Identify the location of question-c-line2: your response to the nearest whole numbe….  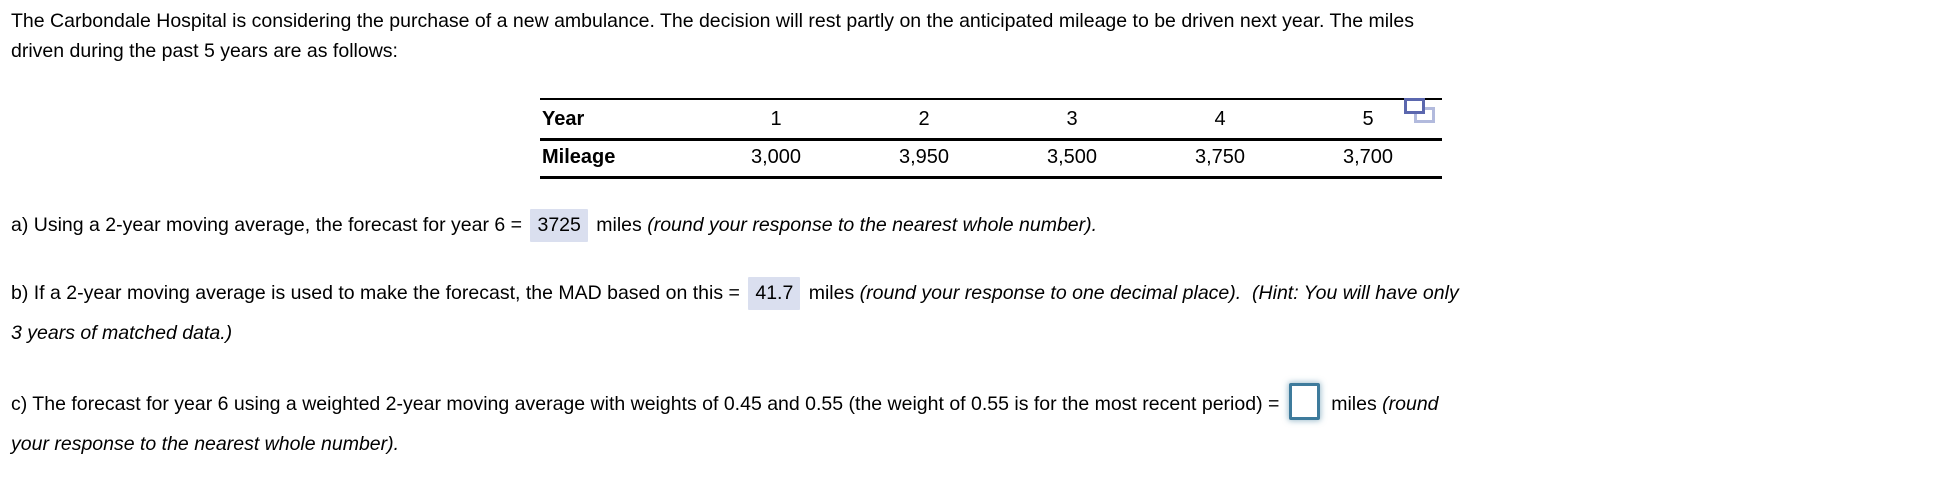
(977, 444).